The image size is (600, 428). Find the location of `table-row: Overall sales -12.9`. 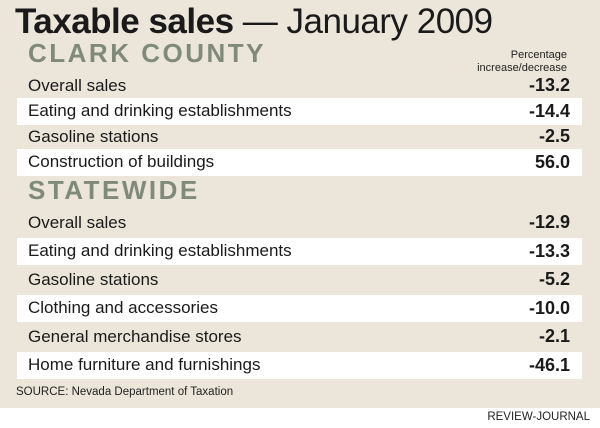

table-row: Overall sales -12.9 is located at coordinates (299, 222).